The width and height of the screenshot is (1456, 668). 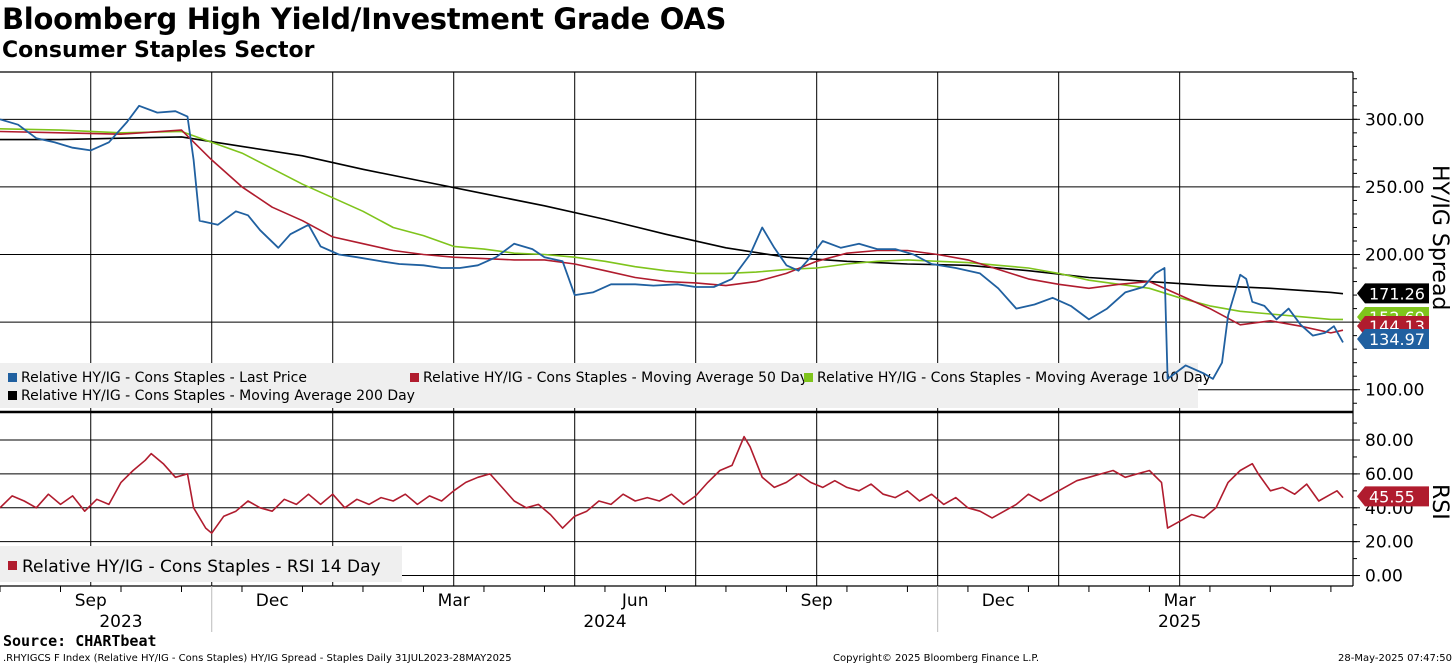 I want to click on rsi-y-tick-label: 20.00, so click(x=1389, y=543).